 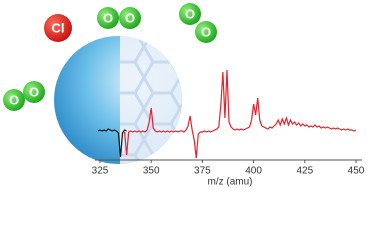 I want to click on cl-atom, so click(x=58, y=28).